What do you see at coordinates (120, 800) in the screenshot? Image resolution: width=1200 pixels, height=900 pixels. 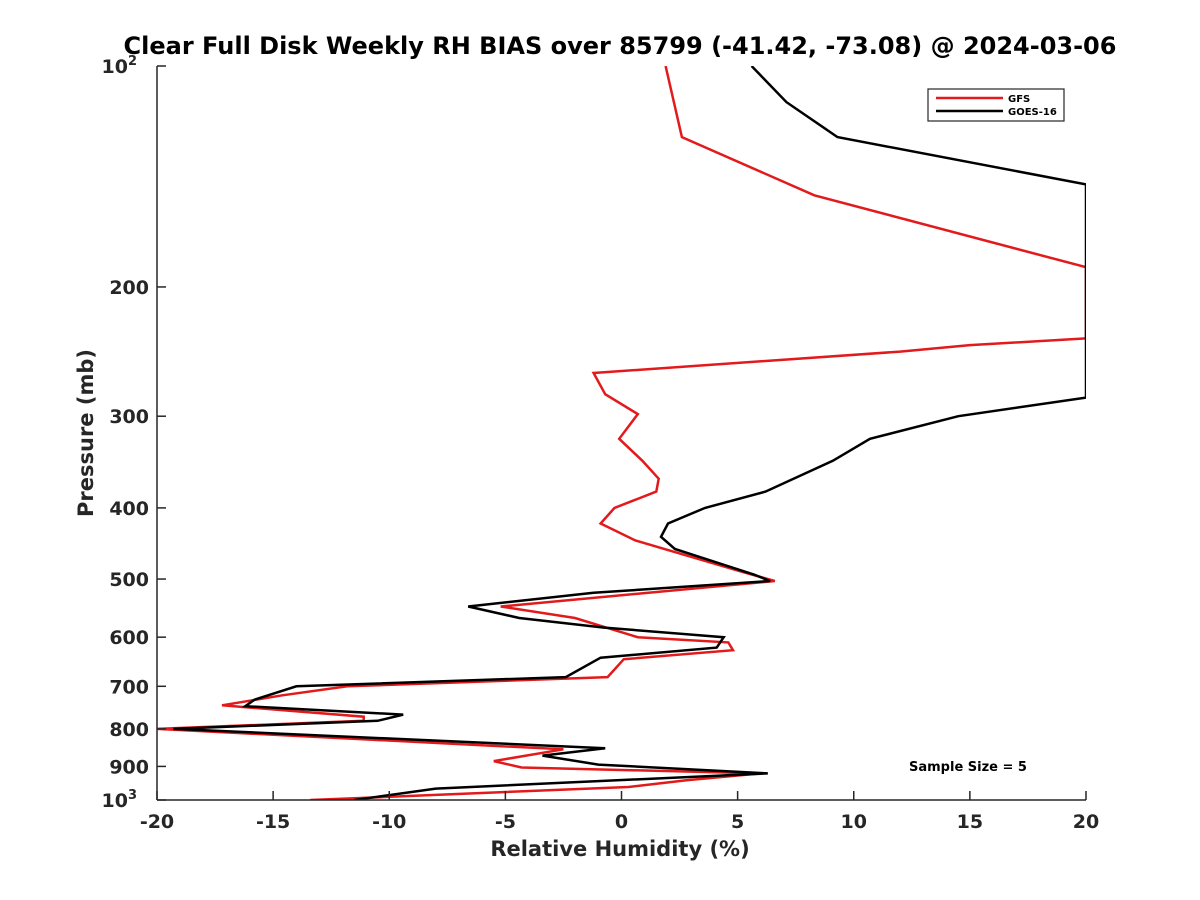 I see `y-tick-label: 10³` at bounding box center [120, 800].